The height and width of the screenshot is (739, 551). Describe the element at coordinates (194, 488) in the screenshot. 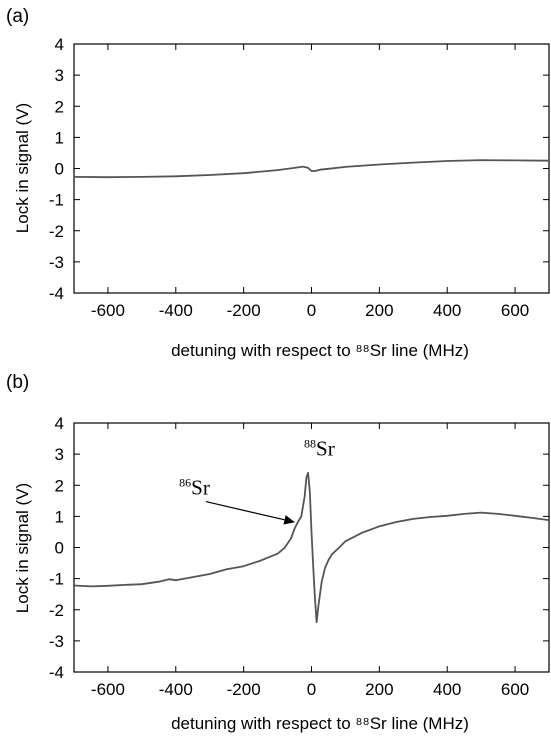

I see `annotation-label: 86Sr` at that location.